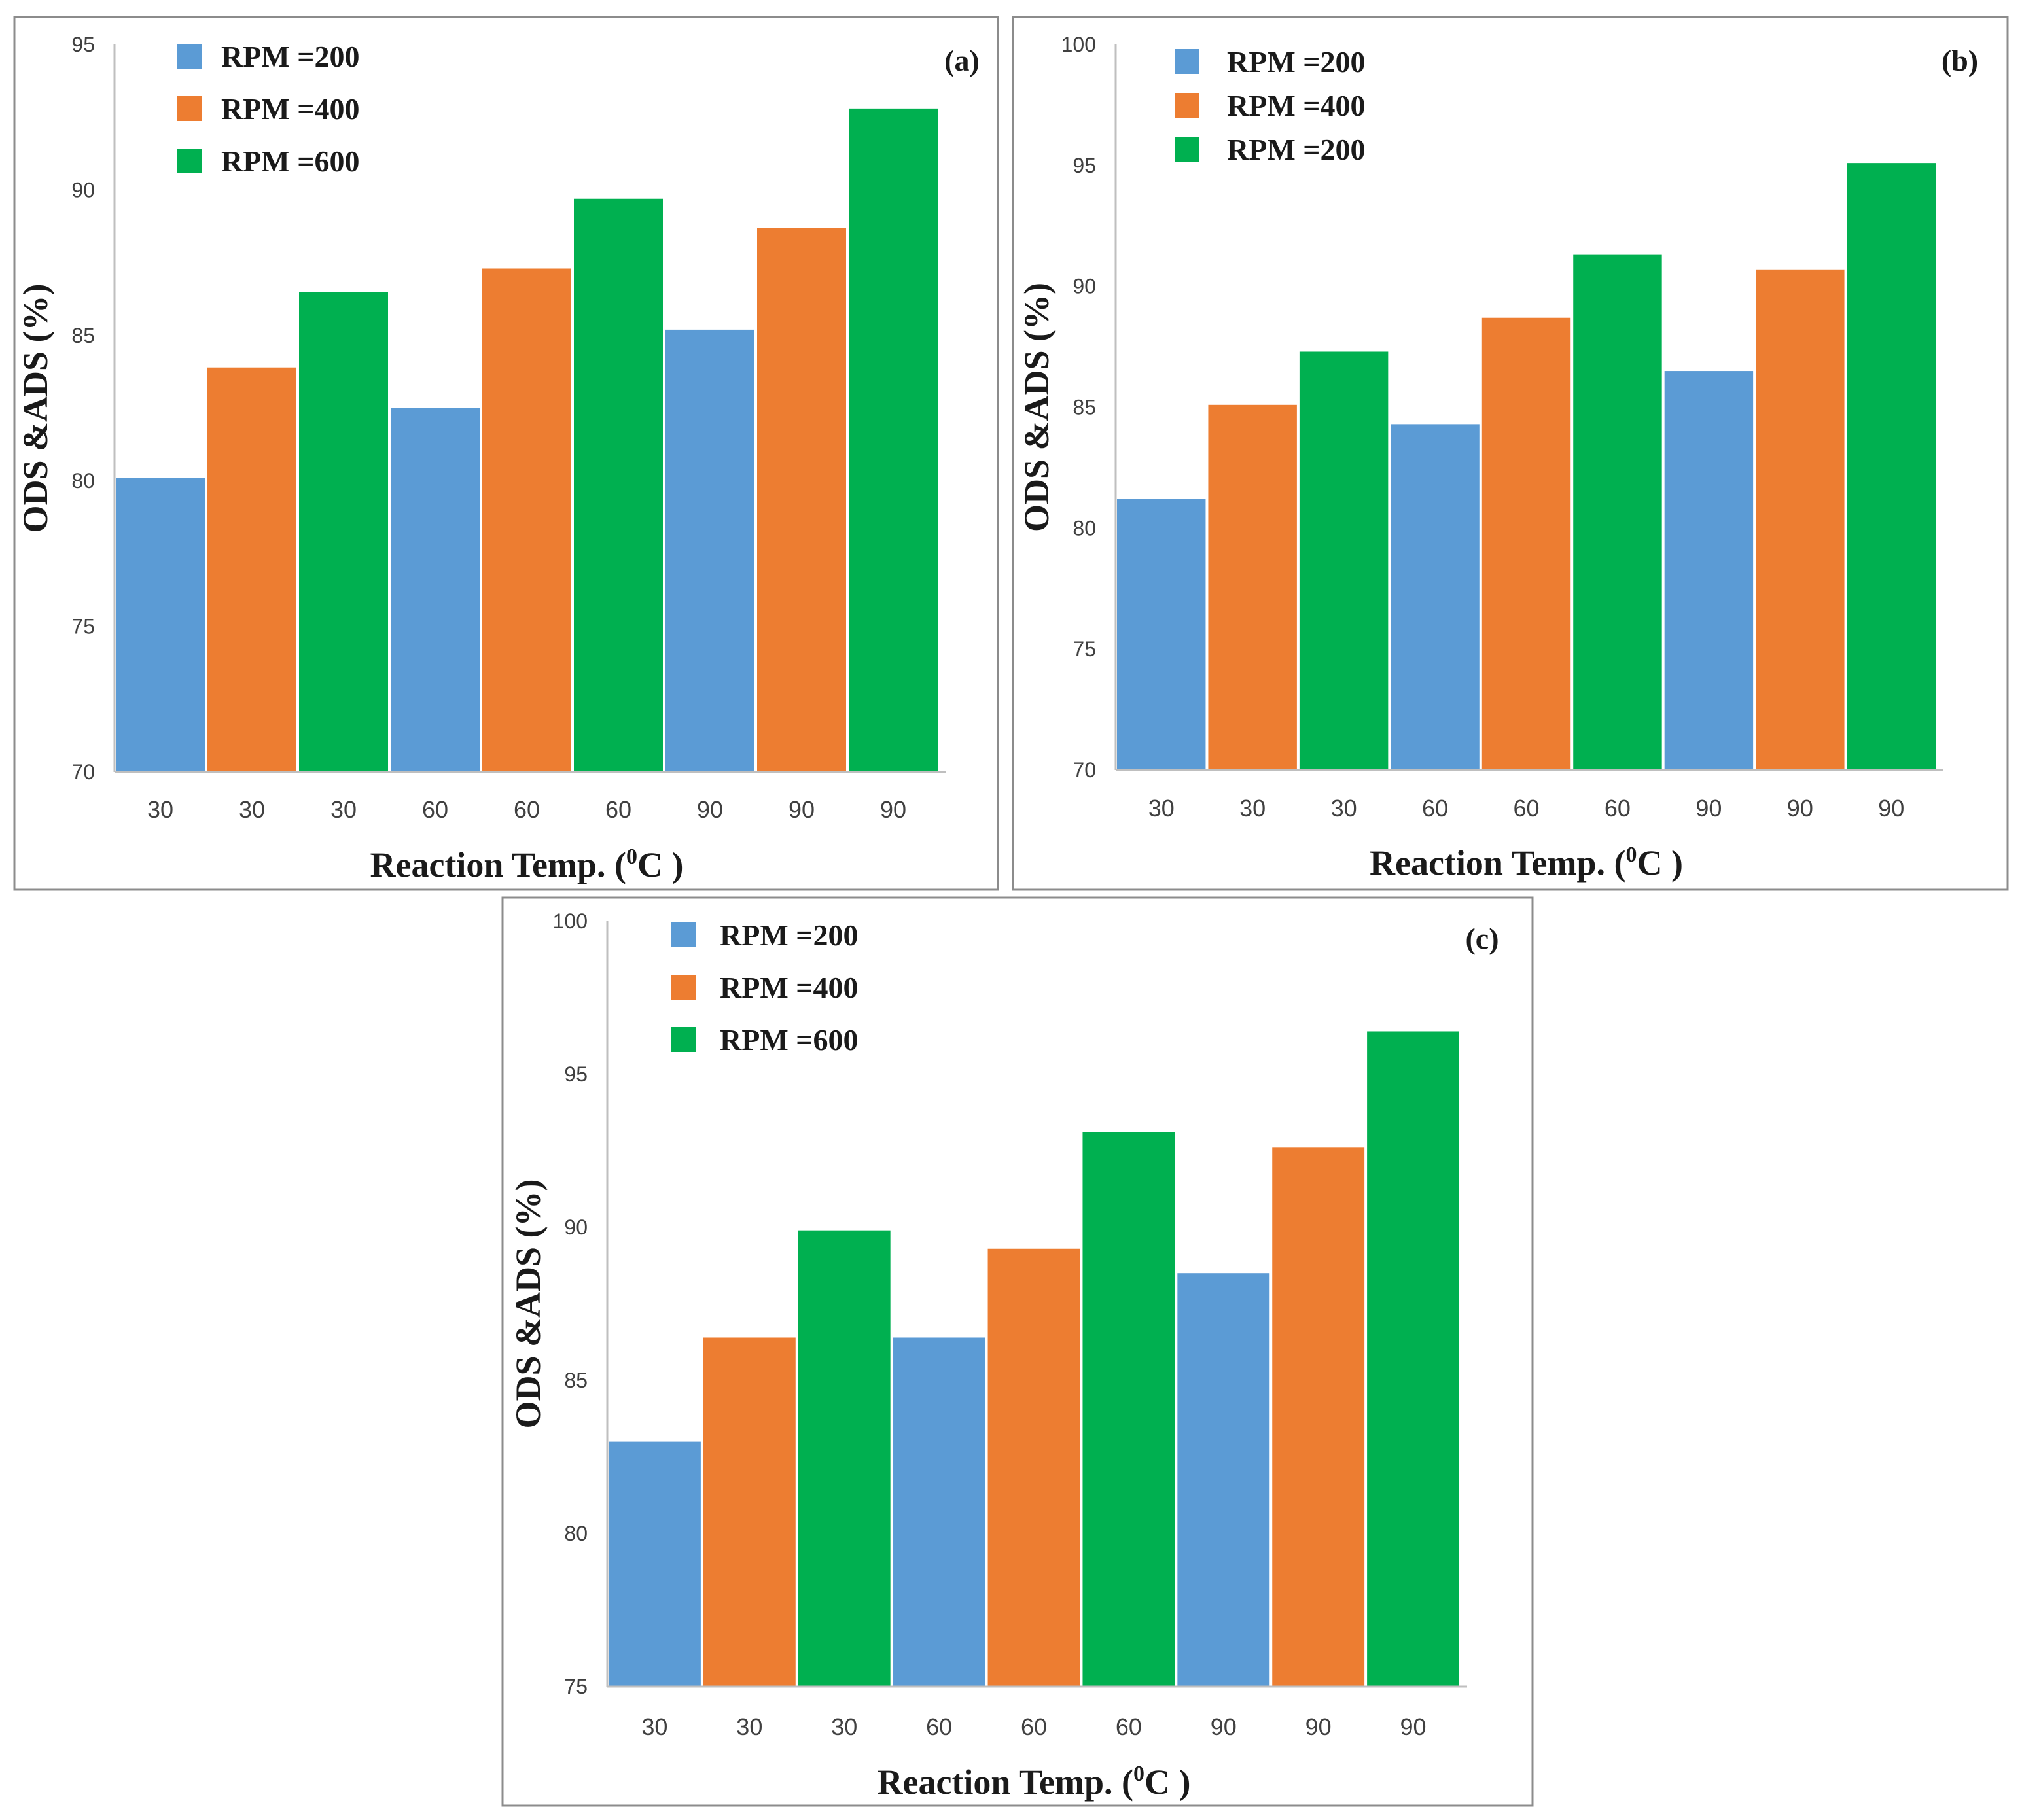 Image resolution: width=2022 pixels, height=1820 pixels. What do you see at coordinates (1482, 938) in the screenshot?
I see `panel-label: (c)` at bounding box center [1482, 938].